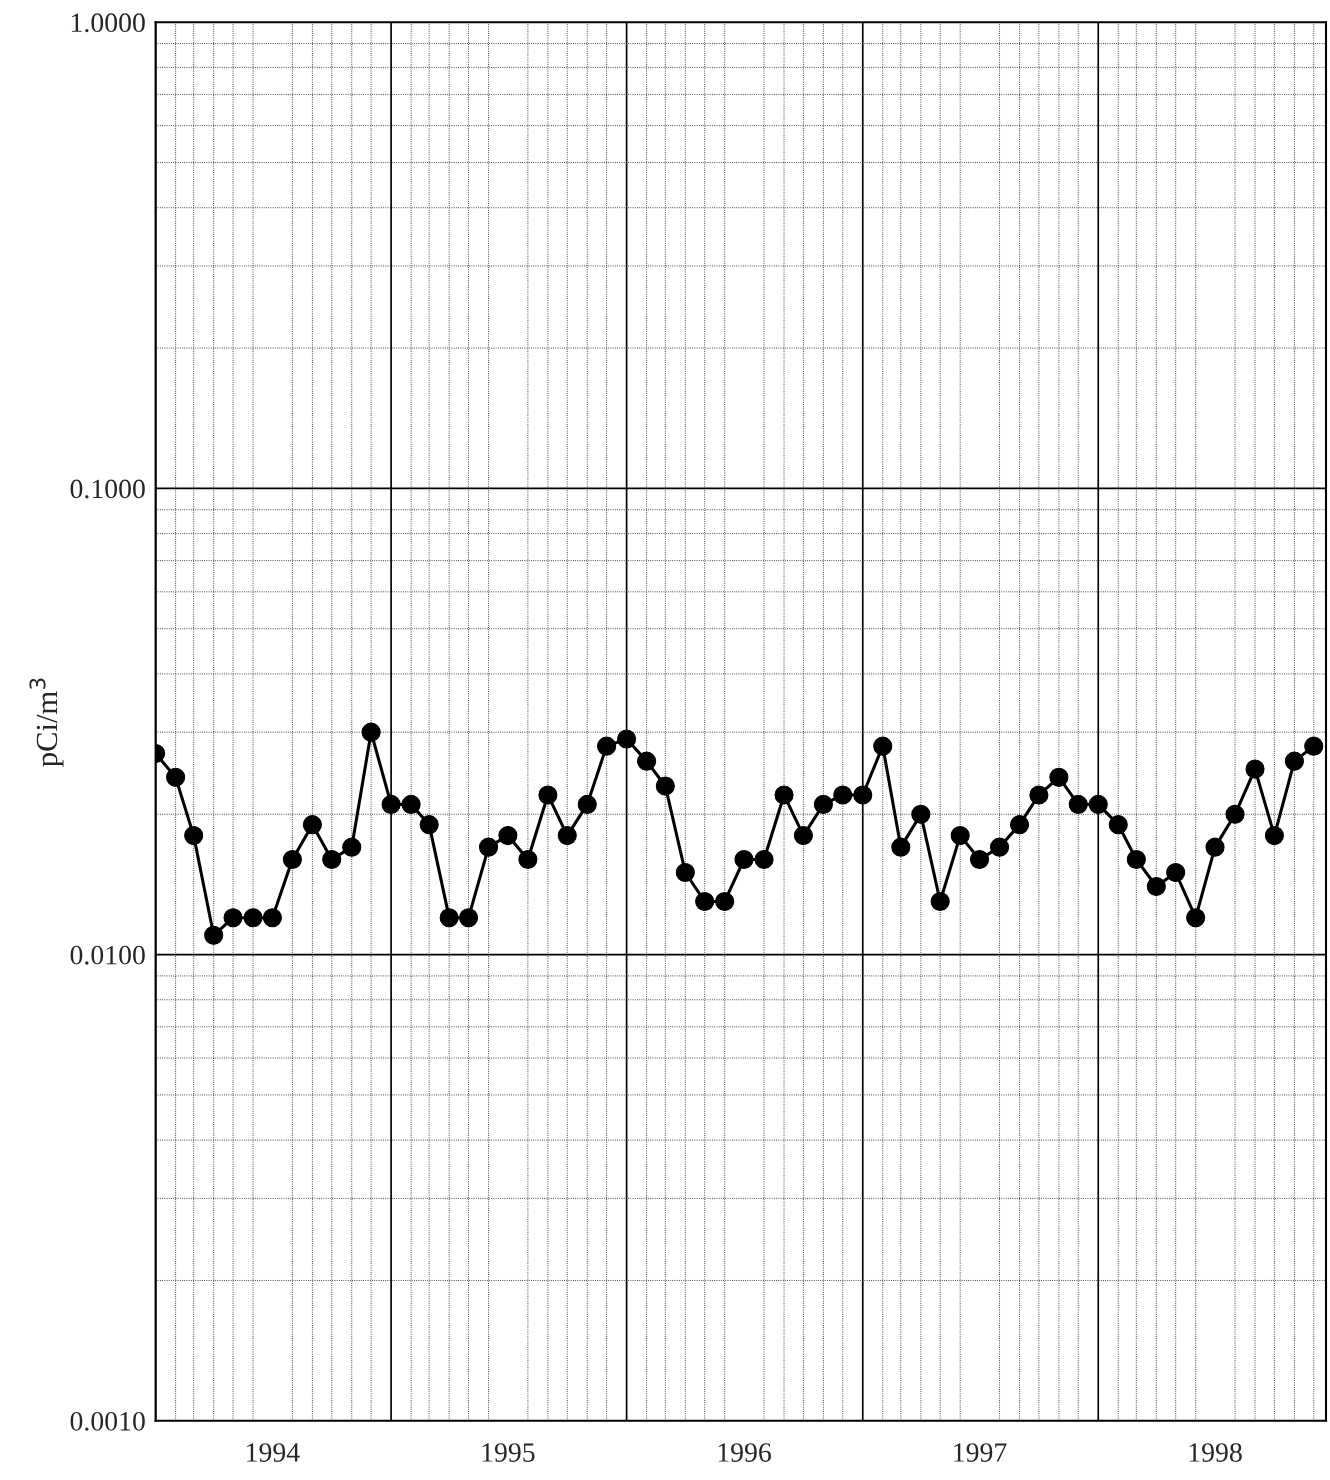  Describe the element at coordinates (46, 722) in the screenshot. I see `y-axis-title: pCi/m$^{3}$` at that location.